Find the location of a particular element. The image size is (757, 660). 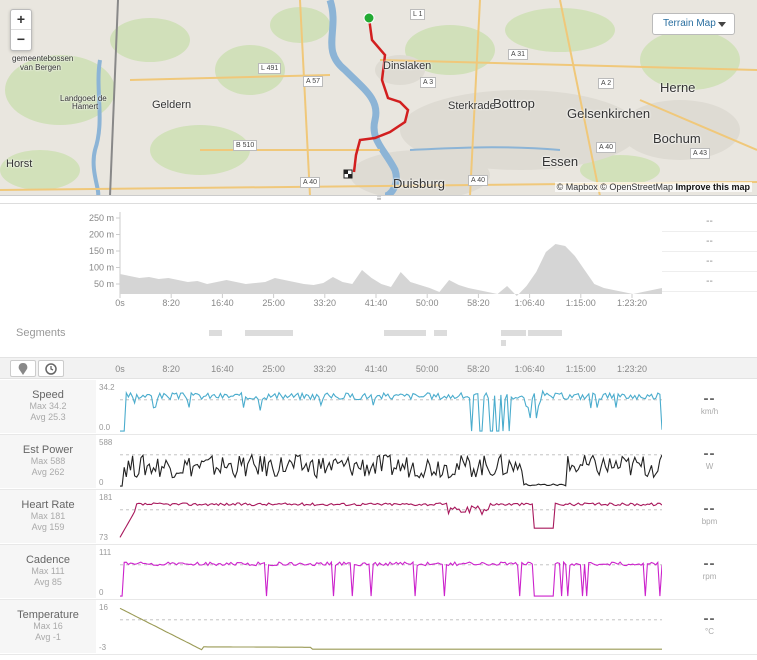

stream-name: Heart Rate is located at coordinates (48, 505).